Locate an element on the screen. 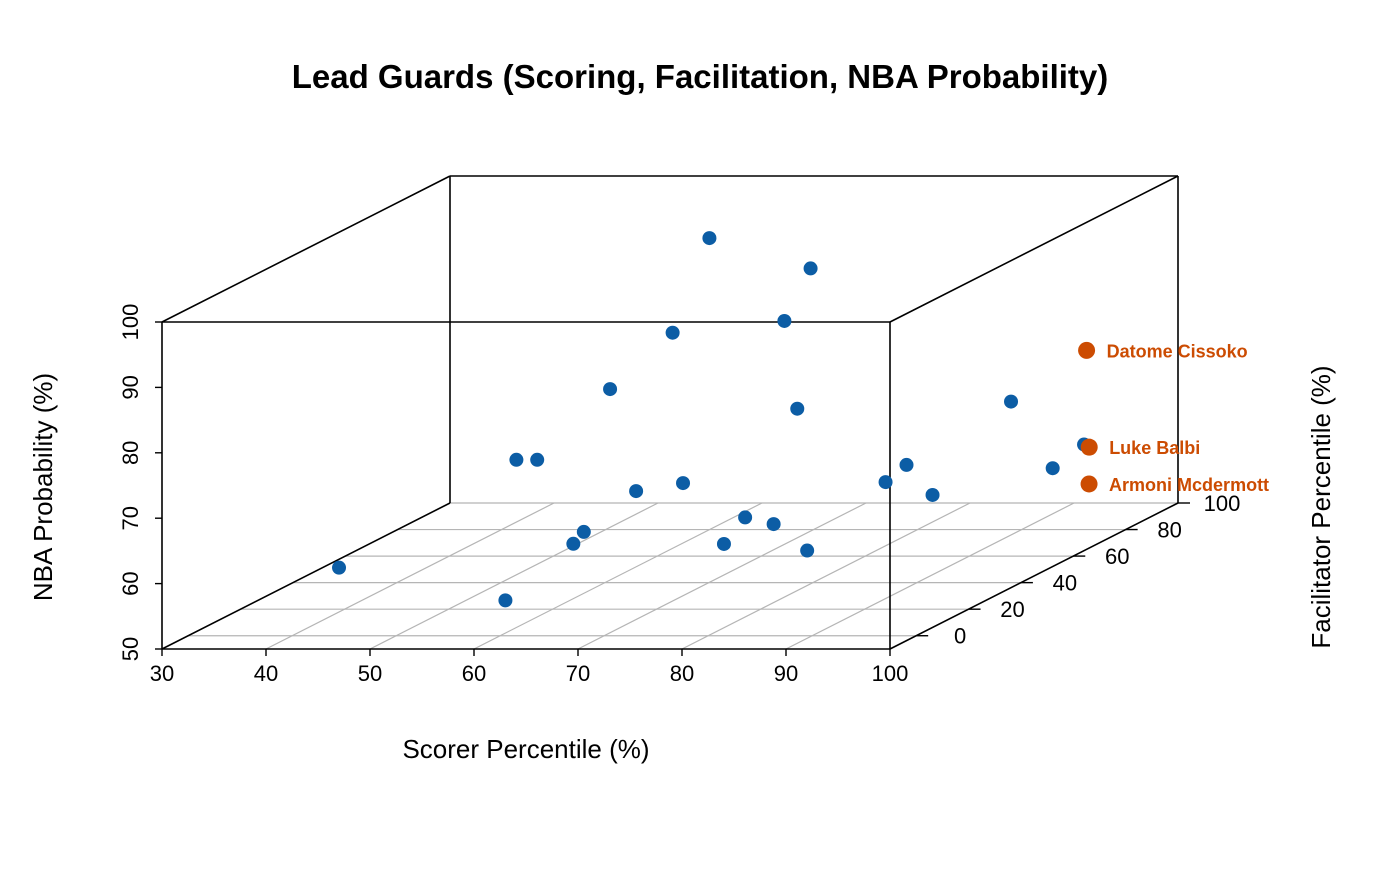 The image size is (1400, 870). z-tick-label: 100 is located at coordinates (130, 322).